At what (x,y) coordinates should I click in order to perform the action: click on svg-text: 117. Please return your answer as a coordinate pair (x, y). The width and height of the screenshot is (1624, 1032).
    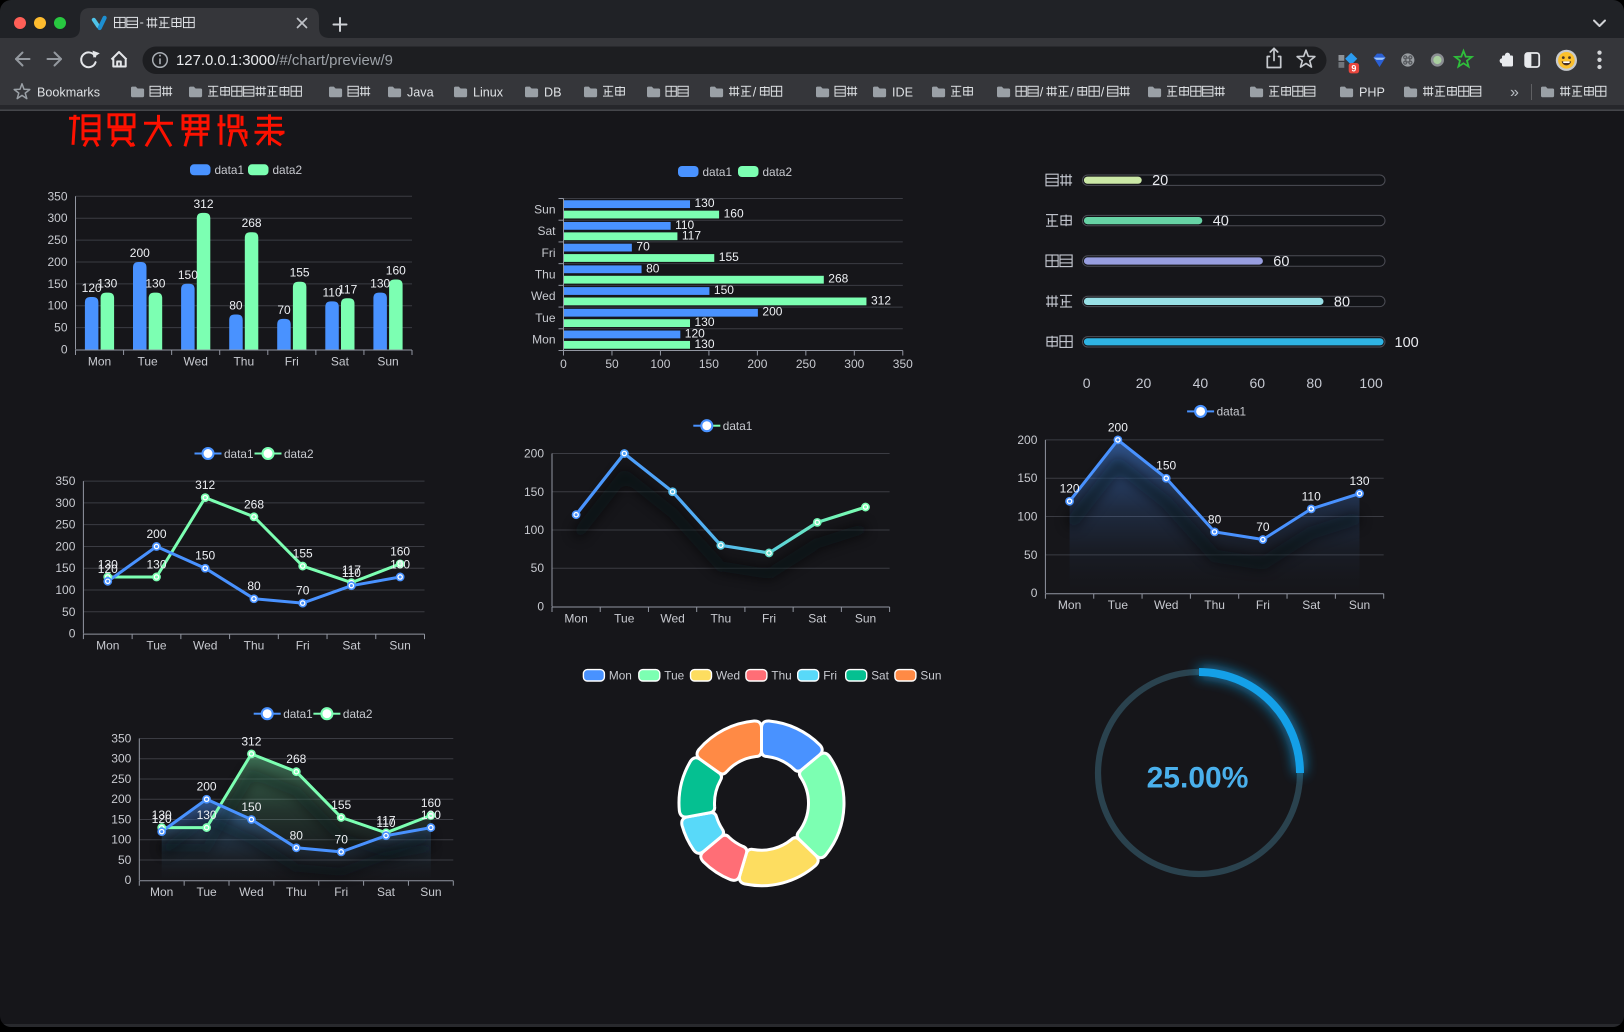
    Looking at the image, I should click on (347, 289).